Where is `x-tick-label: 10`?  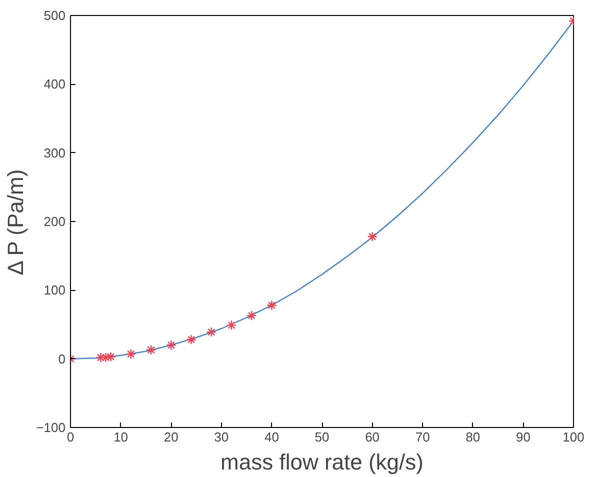
x-tick-label: 10 is located at coordinates (121, 437).